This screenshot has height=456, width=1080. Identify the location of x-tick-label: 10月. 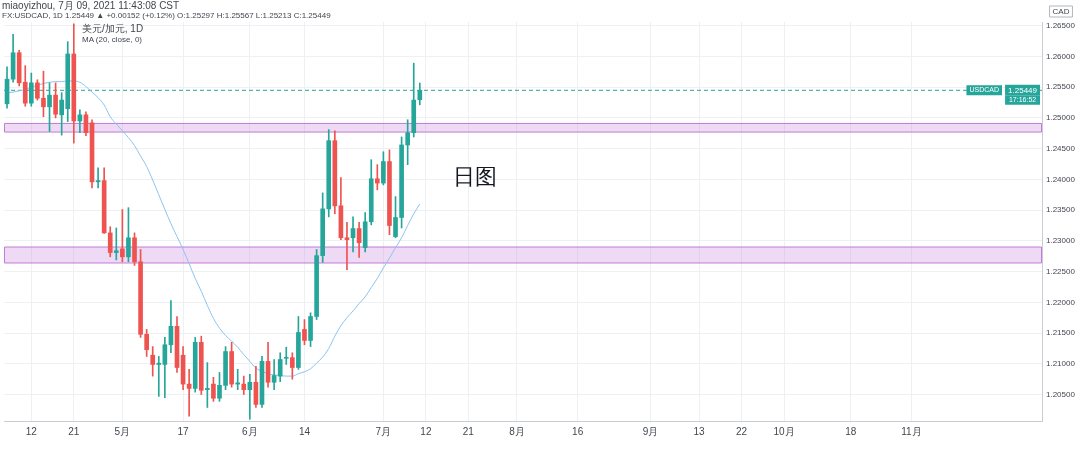
(784, 431).